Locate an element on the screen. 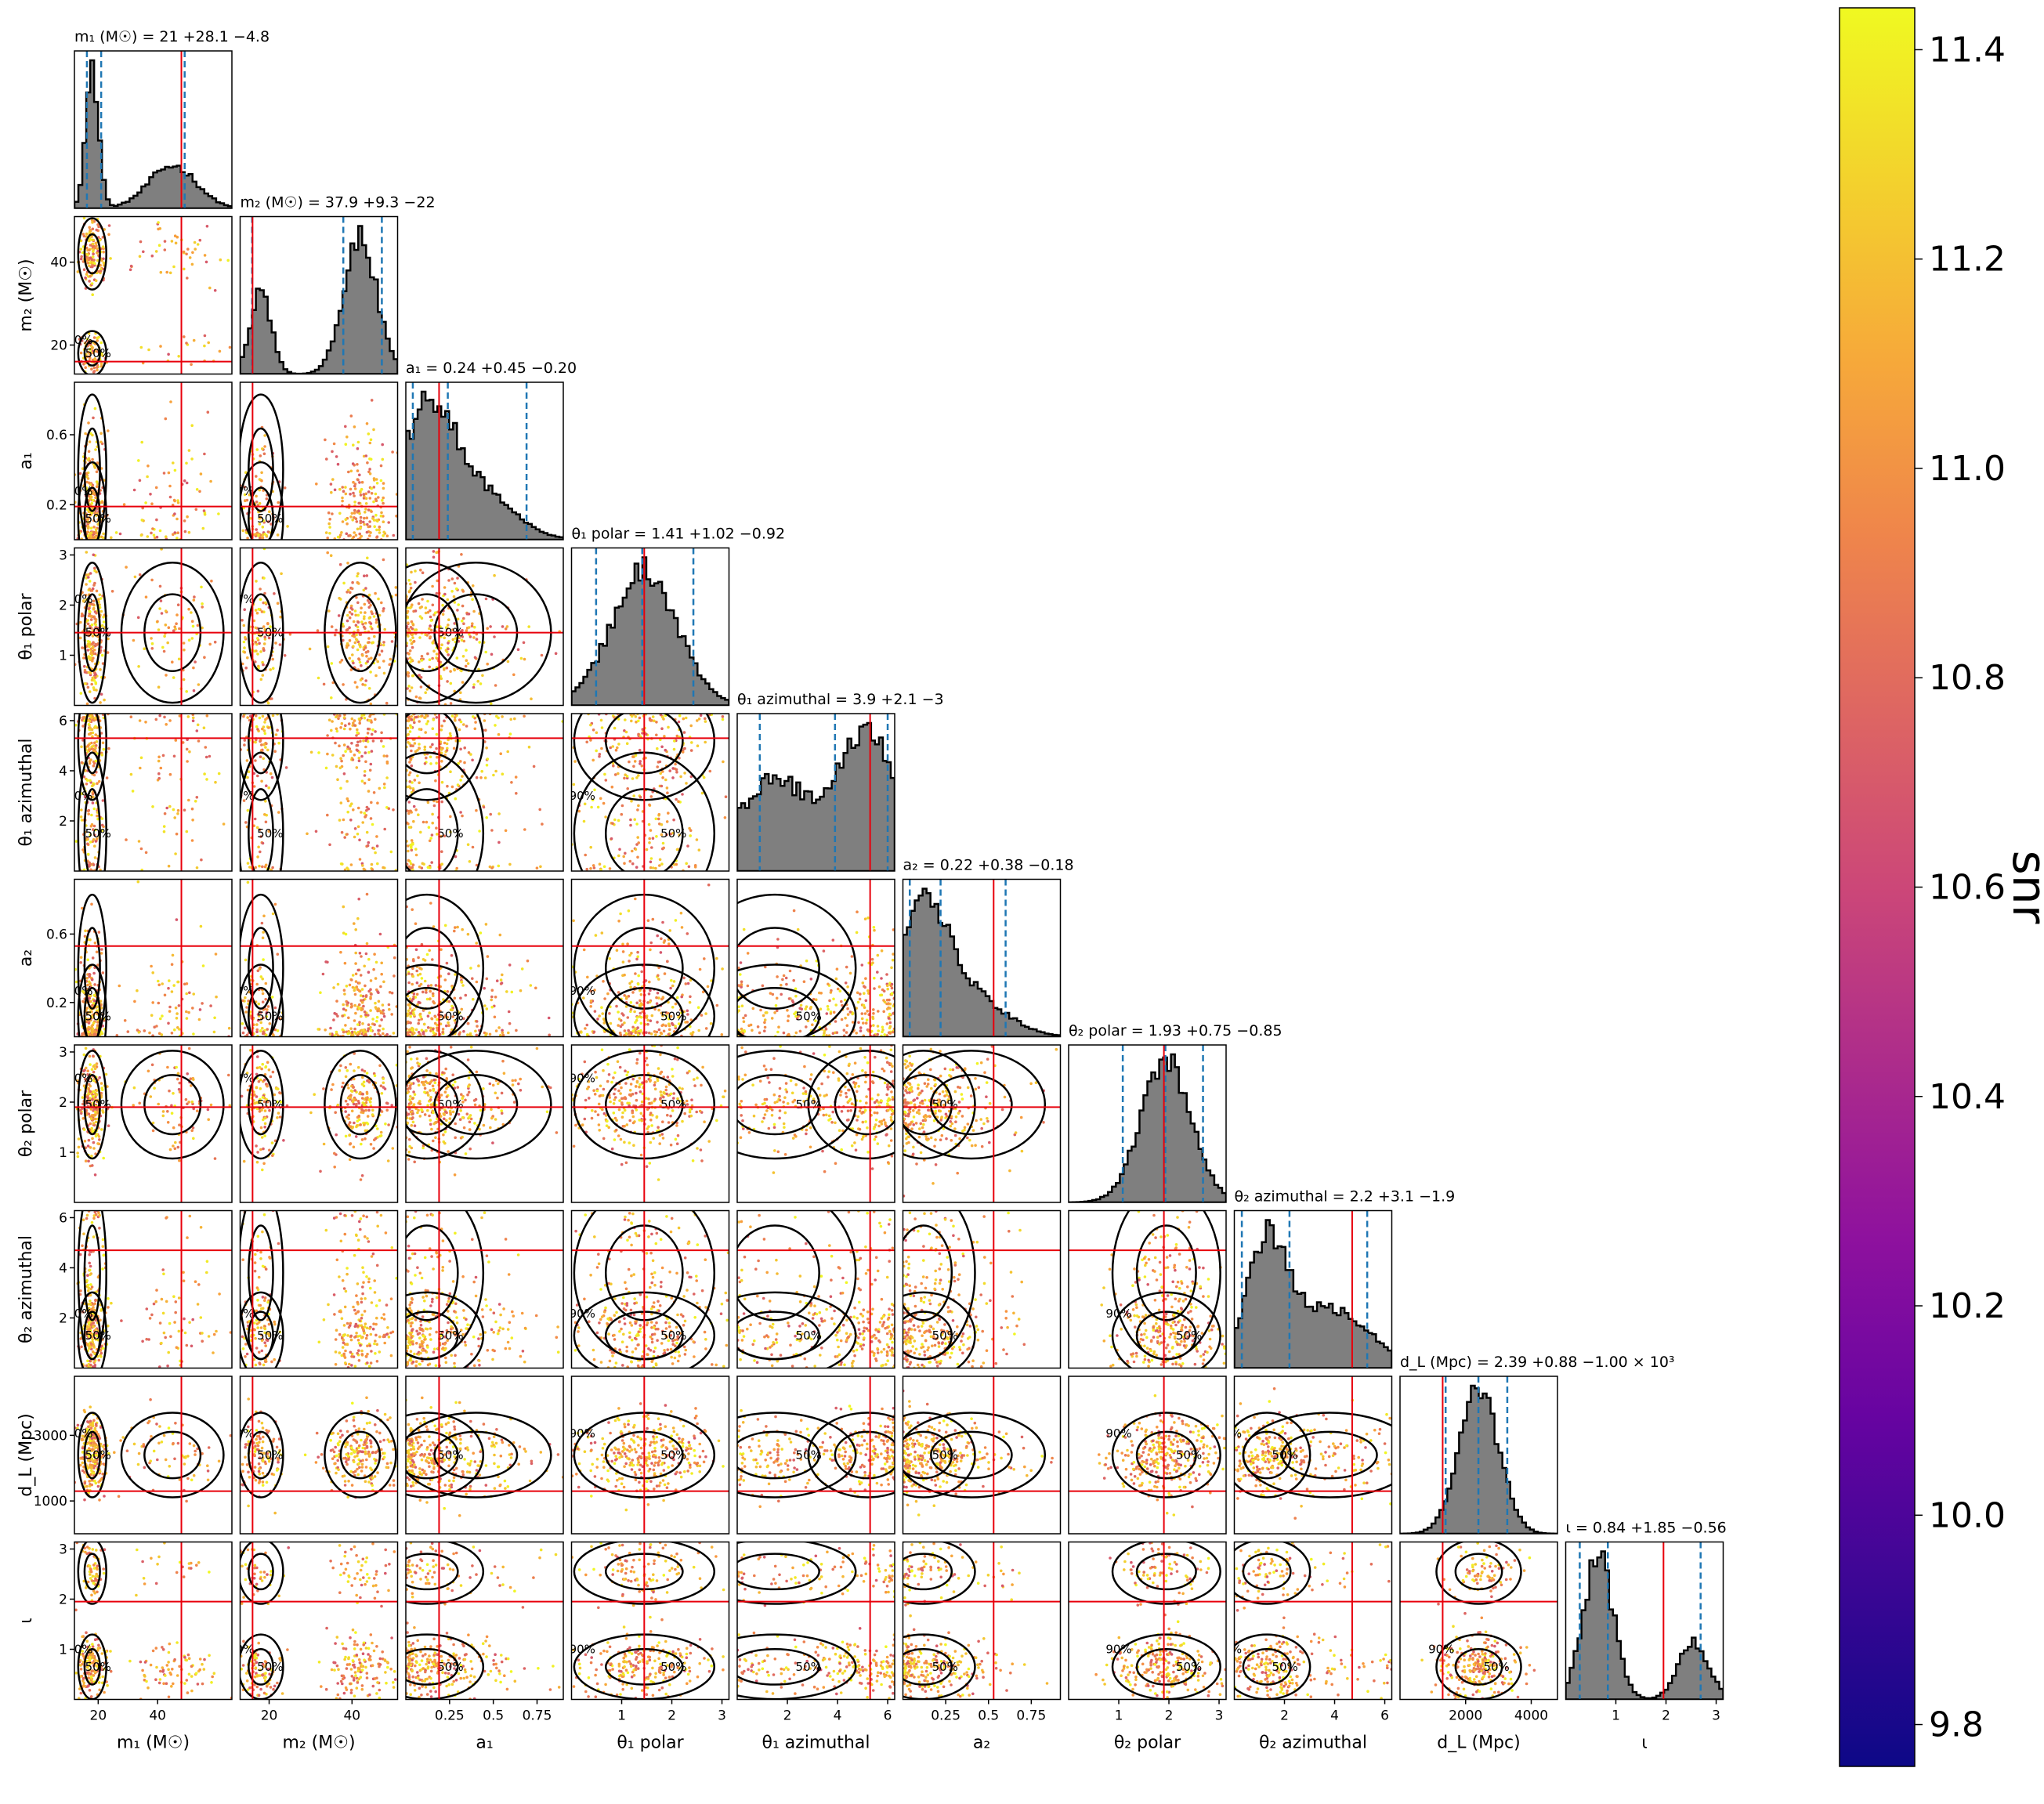 This screenshot has height=1804, width=2044. contour-label-50: 50% is located at coordinates (450, 834).